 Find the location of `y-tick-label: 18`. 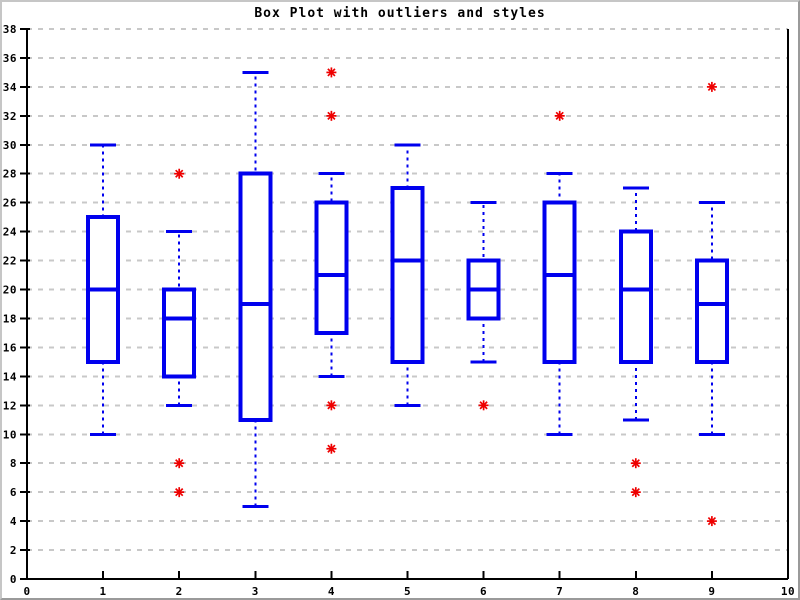

y-tick-label: 18 is located at coordinates (10, 318).